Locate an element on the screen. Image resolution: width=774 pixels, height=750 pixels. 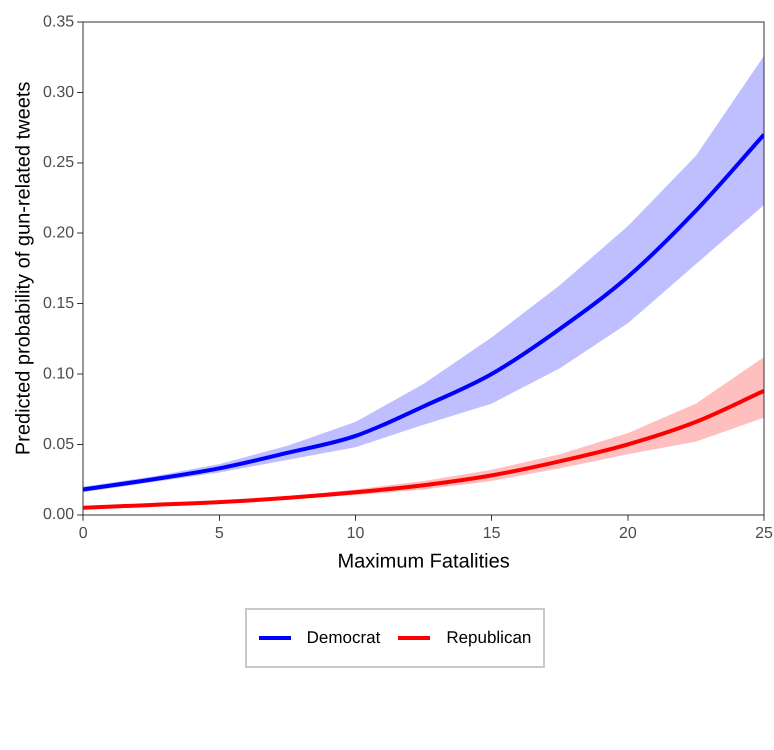
x-tick-label: 25 is located at coordinates (764, 533).